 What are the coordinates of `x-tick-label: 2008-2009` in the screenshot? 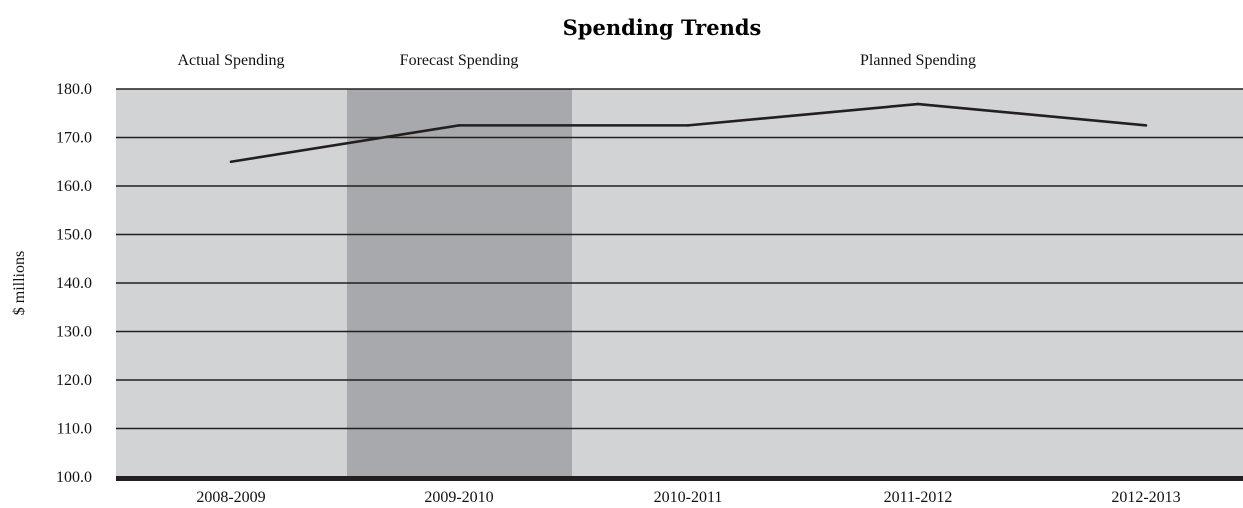 It's located at (230, 497).